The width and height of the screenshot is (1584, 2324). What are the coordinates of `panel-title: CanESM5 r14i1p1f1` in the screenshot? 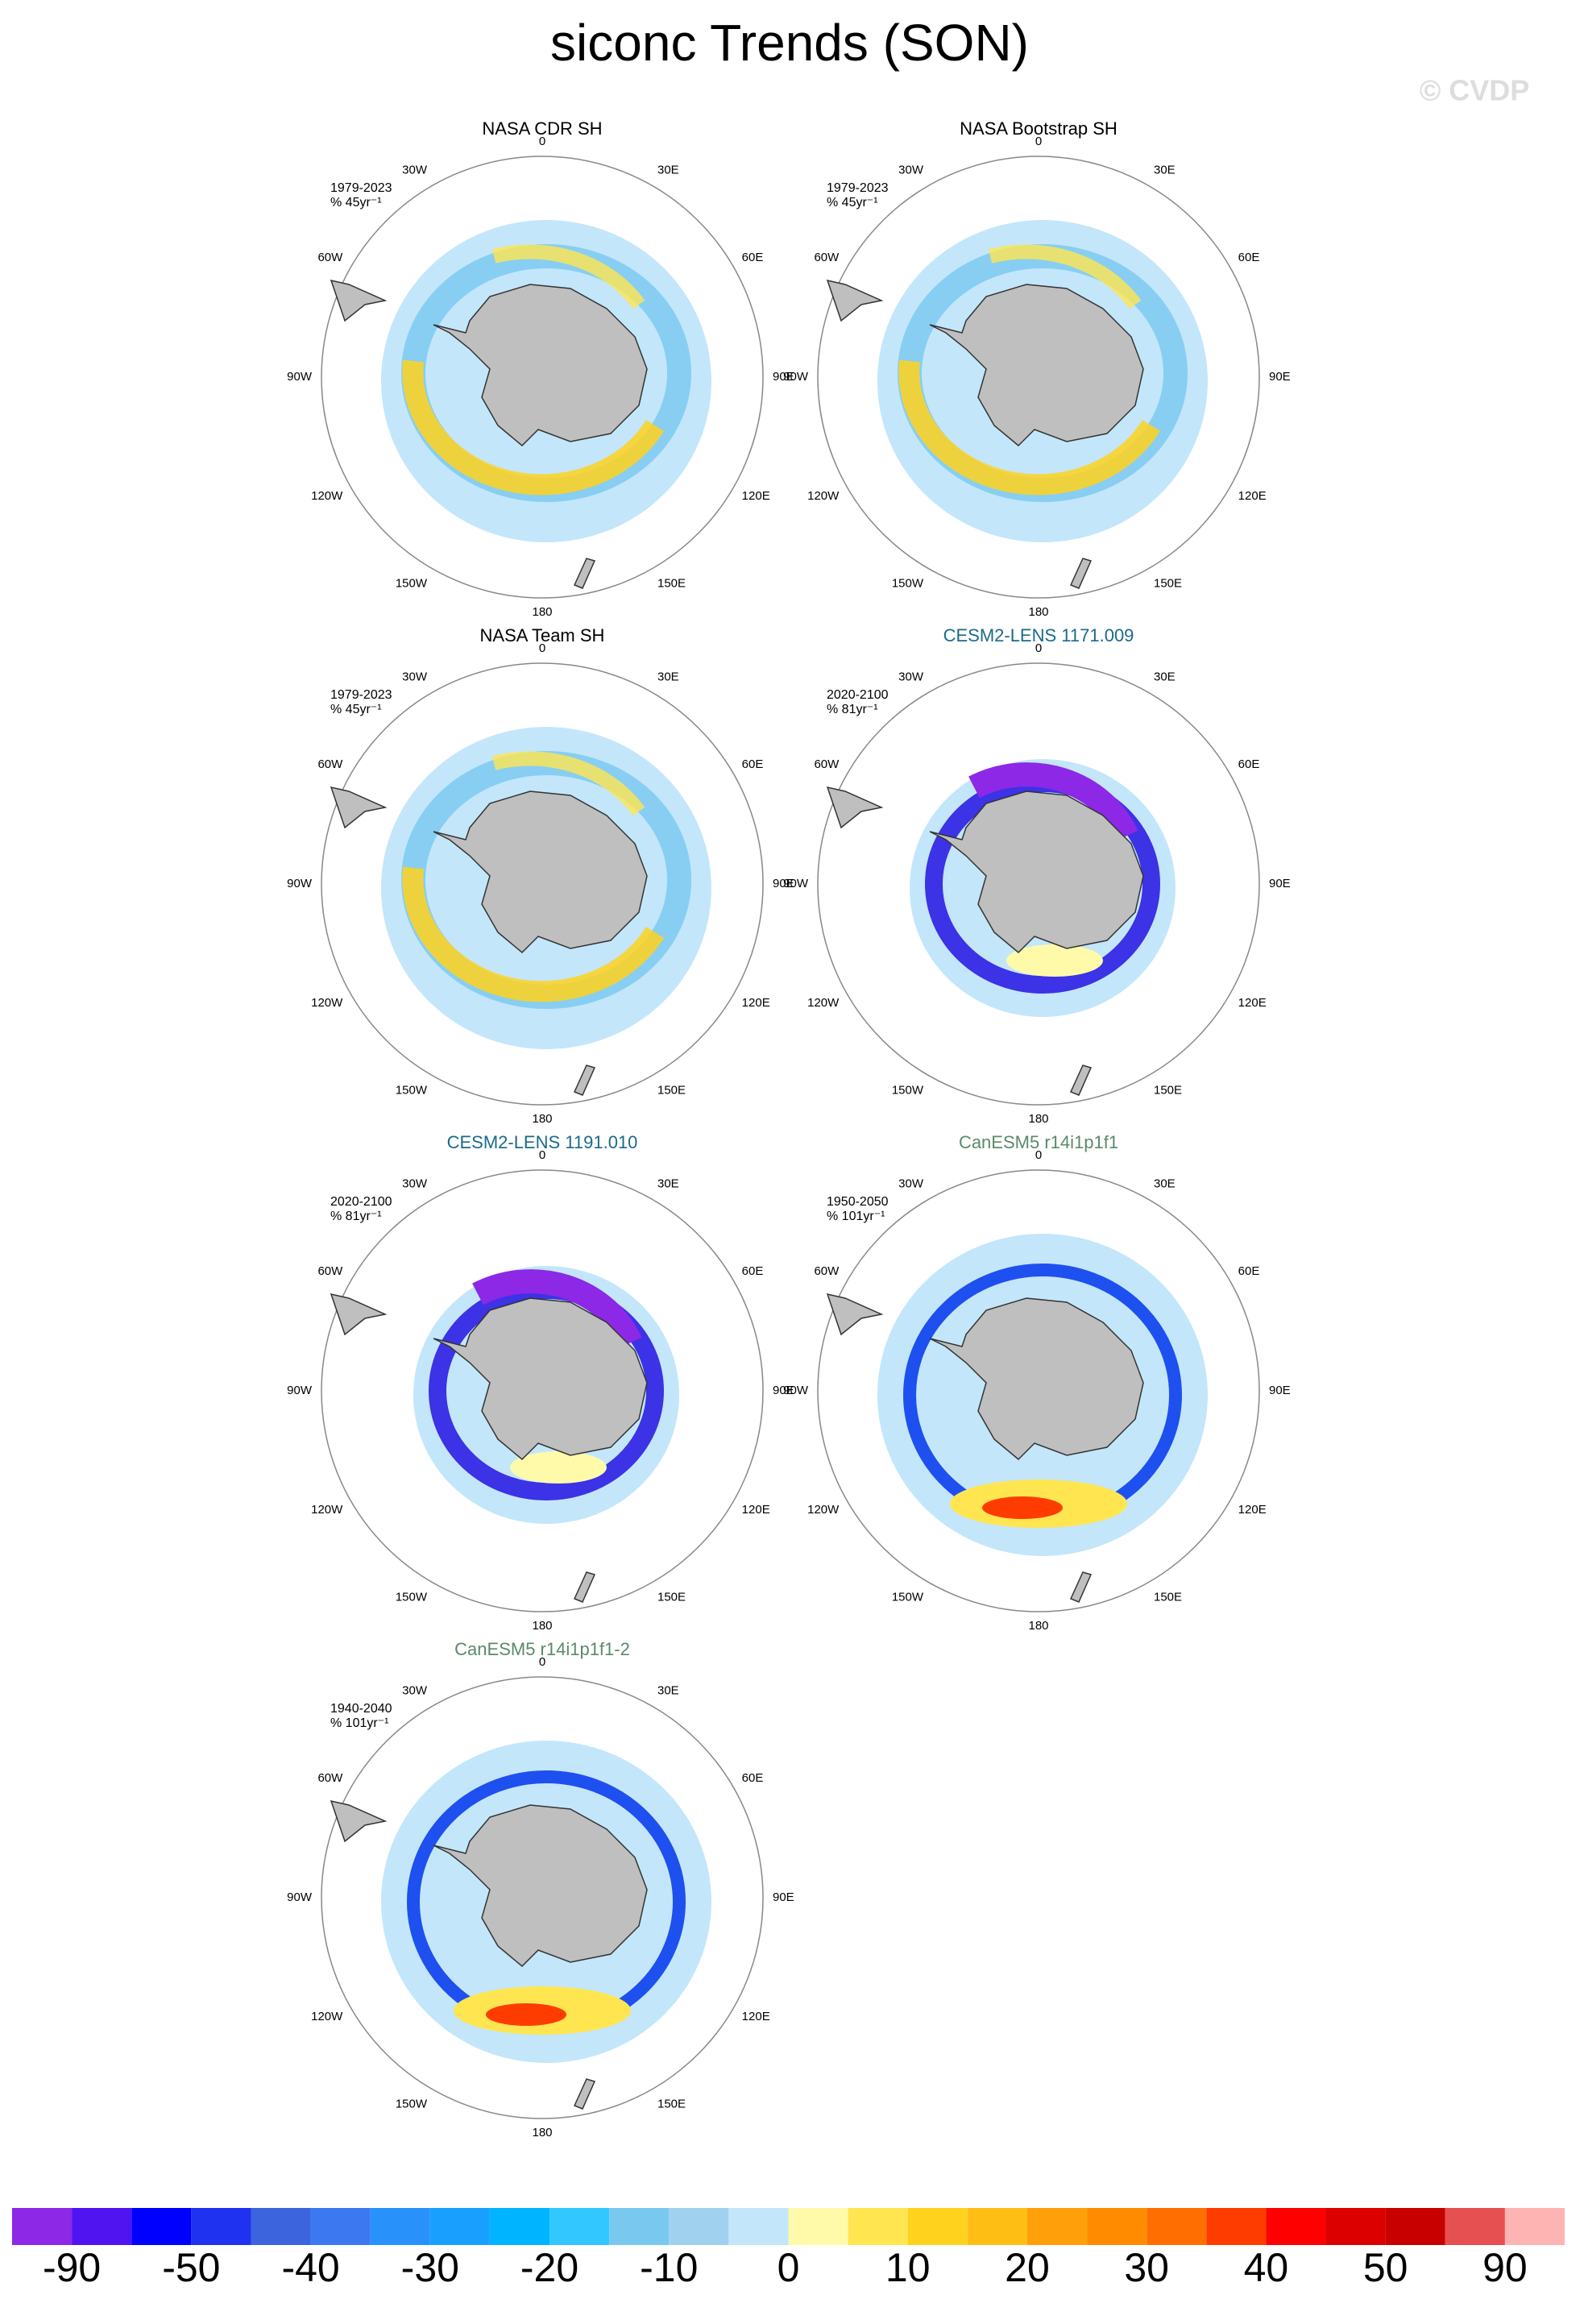 It's located at (1038, 1142).